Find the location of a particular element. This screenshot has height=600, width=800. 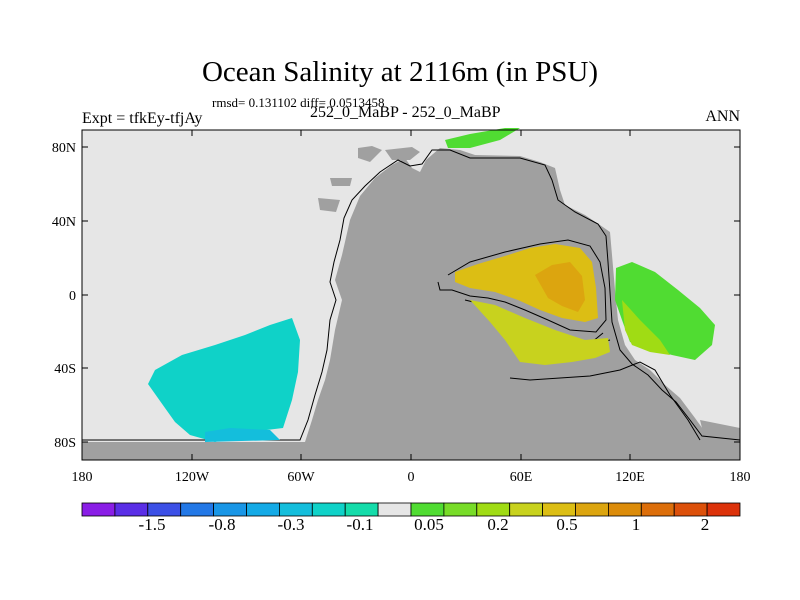

season-label: ANN is located at coordinates (722, 116).